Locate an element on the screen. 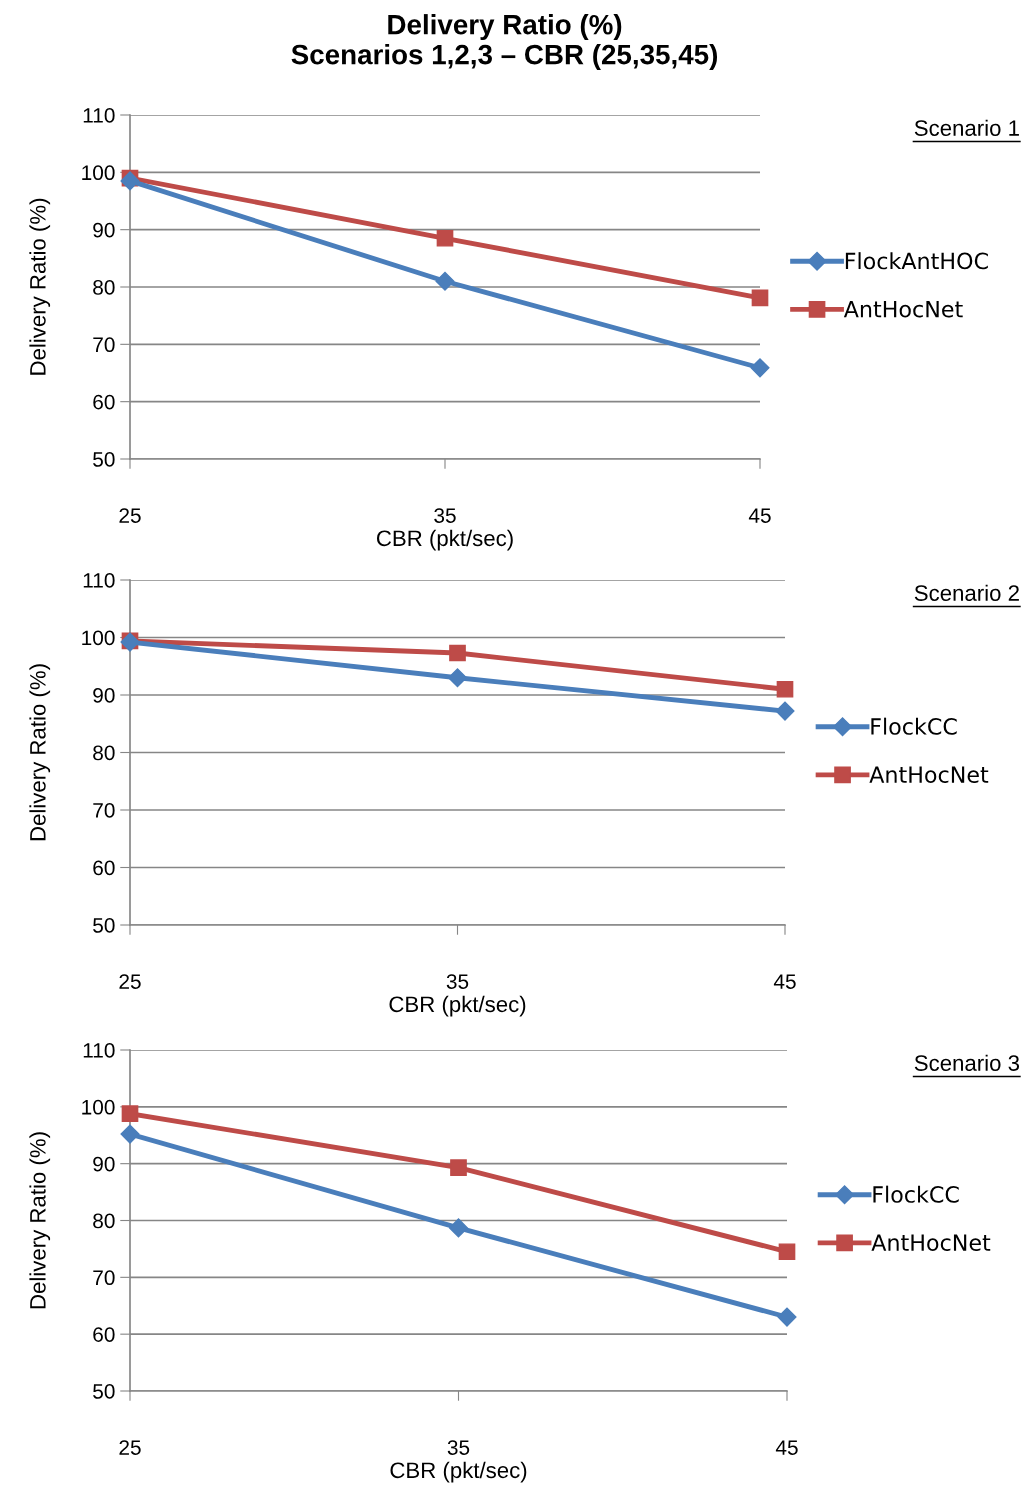 The height and width of the screenshot is (1486, 1036). legend-label: FlockAntHOC is located at coordinates (916, 261).